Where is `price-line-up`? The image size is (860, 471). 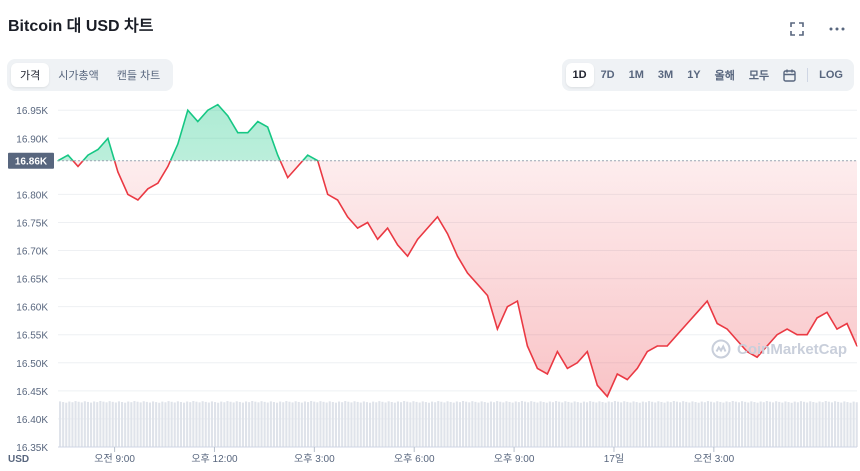
price-line-up is located at coordinates (188, 132).